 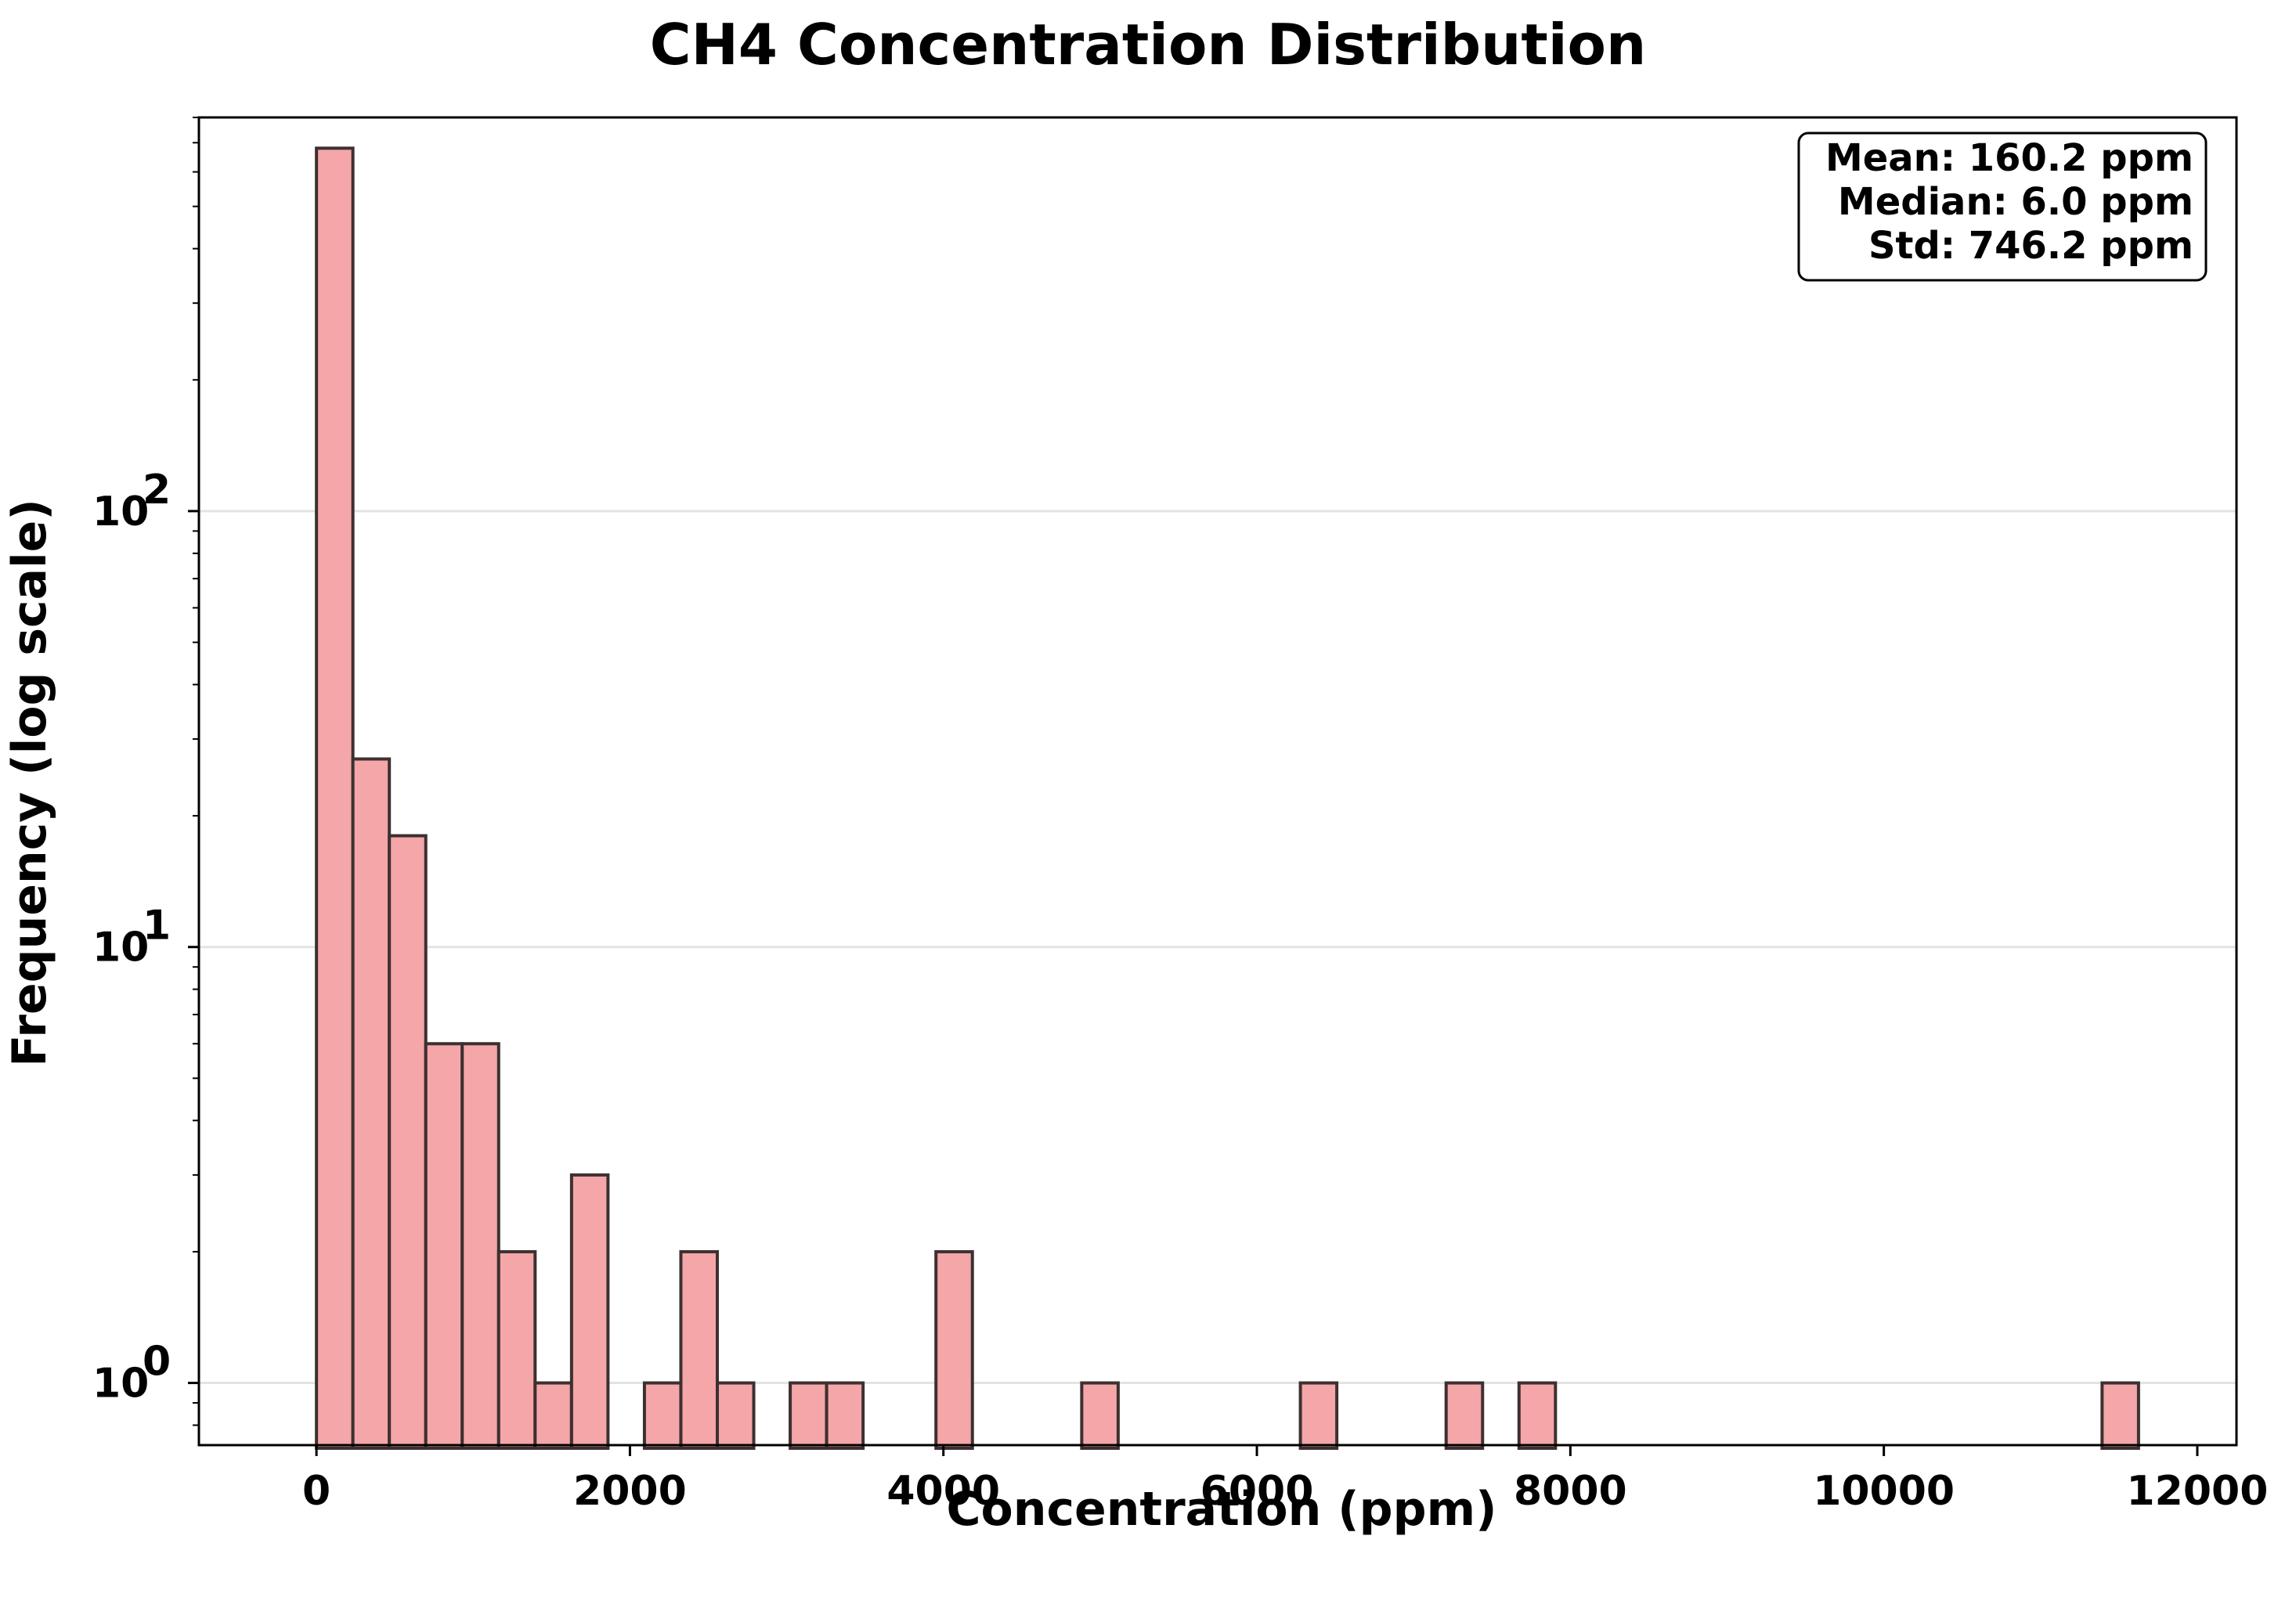 What do you see at coordinates (1884, 1491) in the screenshot?
I see `x-tick-label-5: 10000` at bounding box center [1884, 1491].